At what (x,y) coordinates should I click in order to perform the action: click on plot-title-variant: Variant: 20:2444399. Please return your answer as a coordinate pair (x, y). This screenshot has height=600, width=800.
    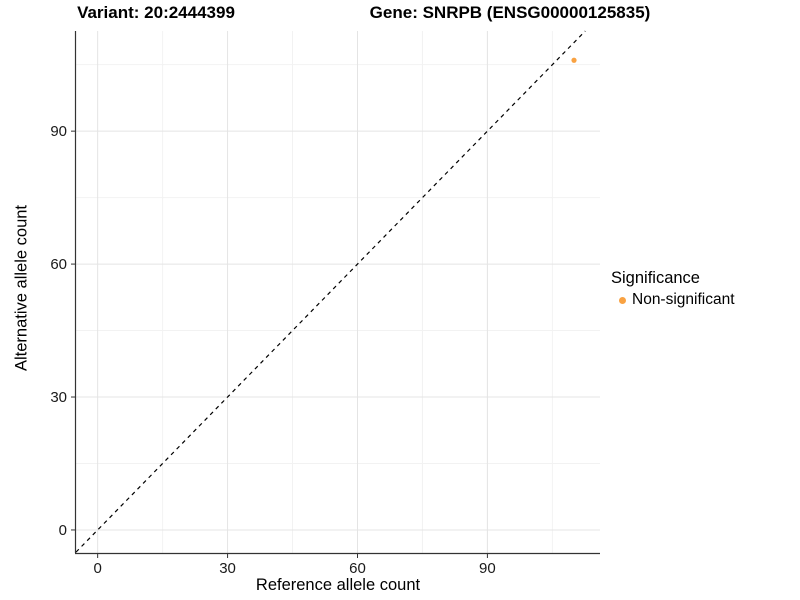
    Looking at the image, I should click on (156, 12).